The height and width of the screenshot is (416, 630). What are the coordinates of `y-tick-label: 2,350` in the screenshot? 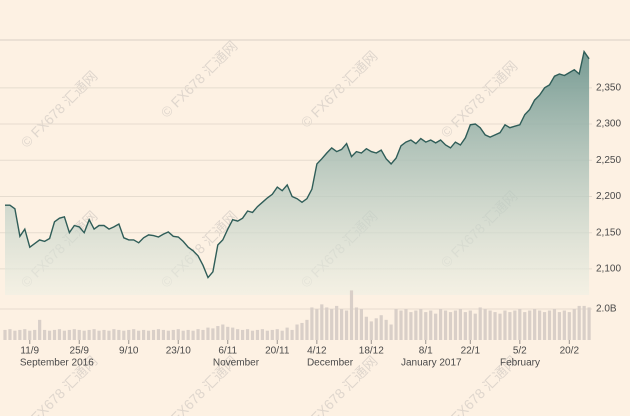 It's located at (608, 87).